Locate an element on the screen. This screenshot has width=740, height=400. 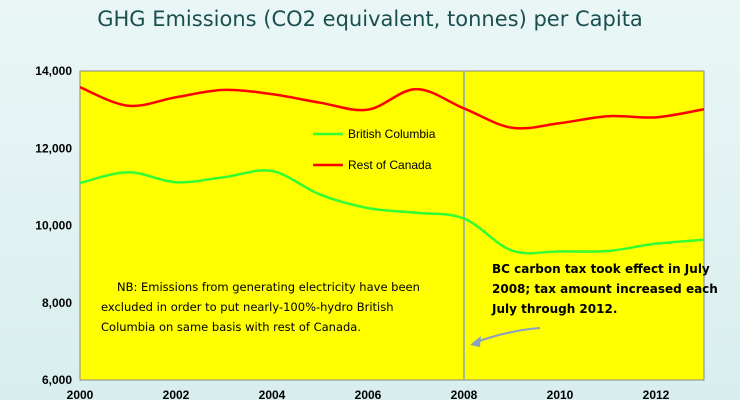
y-axis-ticks: 6,000 8,000 10,000 12,000 14,000 is located at coordinates (53, 225).